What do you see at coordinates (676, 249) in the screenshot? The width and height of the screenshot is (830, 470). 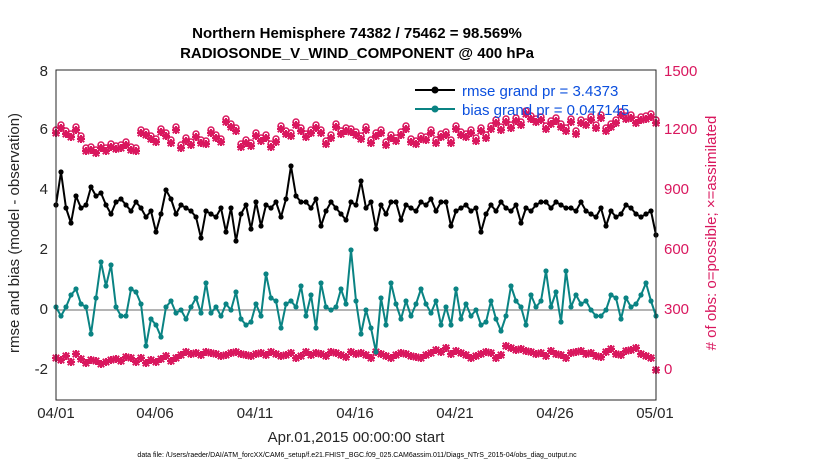 I see `y2-tick-label: 600` at bounding box center [676, 249].